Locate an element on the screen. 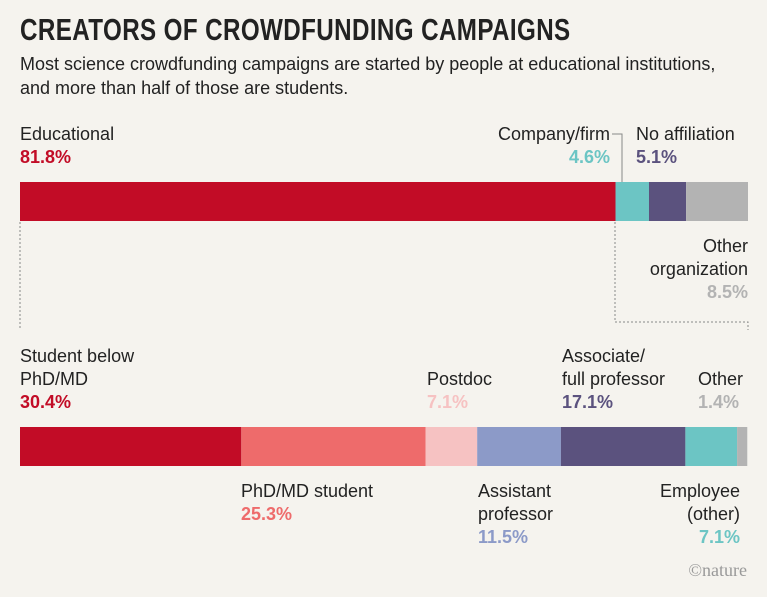 This screenshot has width=767, height=597. value-label: 25.3% is located at coordinates (267, 514).